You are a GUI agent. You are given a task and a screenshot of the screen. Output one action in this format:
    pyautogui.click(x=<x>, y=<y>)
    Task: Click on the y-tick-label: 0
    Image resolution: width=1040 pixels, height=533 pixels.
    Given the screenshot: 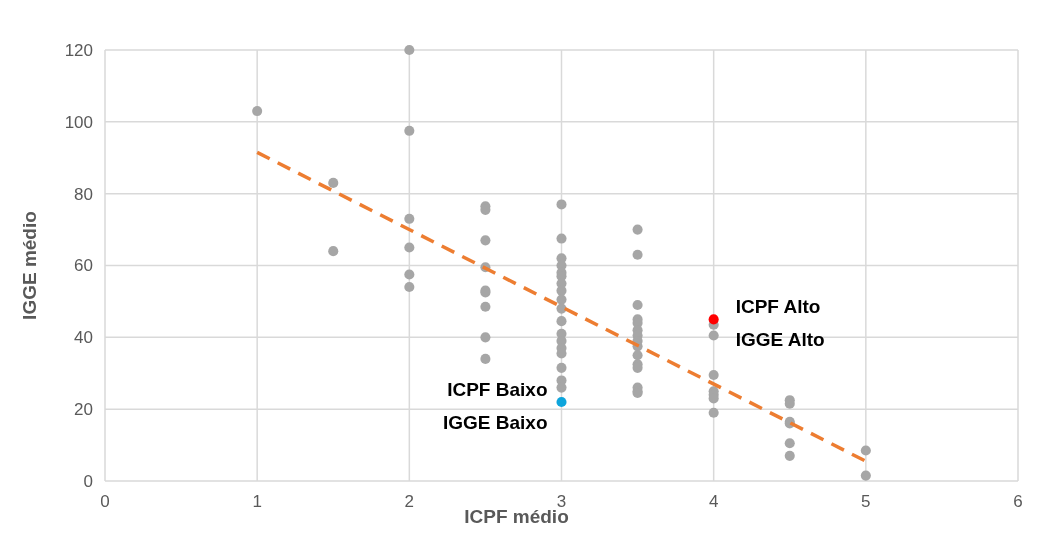 What is the action you would take?
    pyautogui.click(x=88, y=481)
    